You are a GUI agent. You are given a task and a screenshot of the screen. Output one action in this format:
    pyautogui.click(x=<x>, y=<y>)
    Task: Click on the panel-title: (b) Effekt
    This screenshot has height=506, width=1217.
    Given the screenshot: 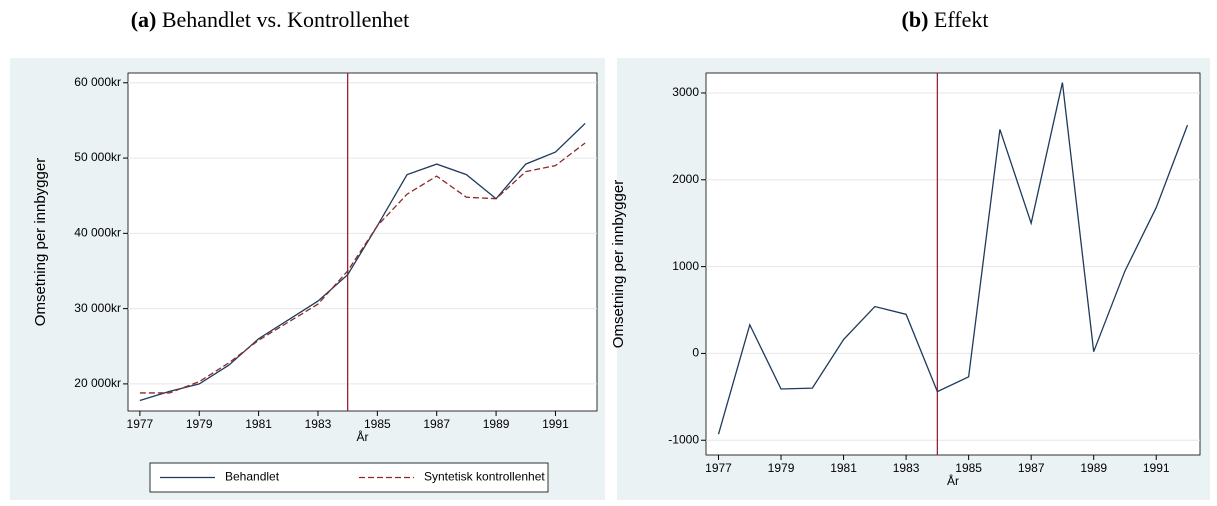 What is the action you would take?
    pyautogui.click(x=945, y=19)
    